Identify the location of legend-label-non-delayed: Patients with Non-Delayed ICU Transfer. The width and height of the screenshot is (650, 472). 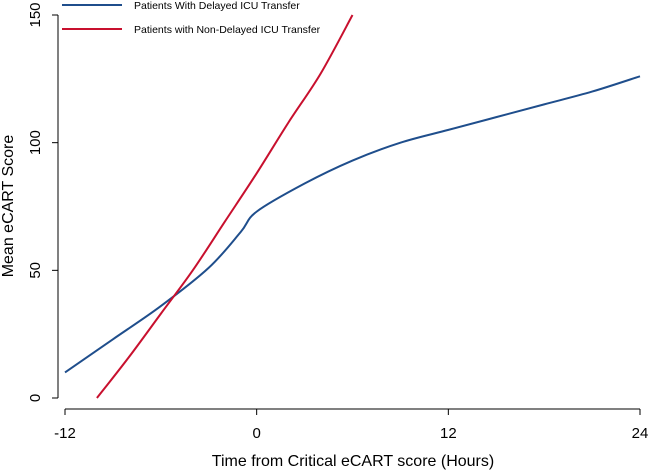
(227, 30).